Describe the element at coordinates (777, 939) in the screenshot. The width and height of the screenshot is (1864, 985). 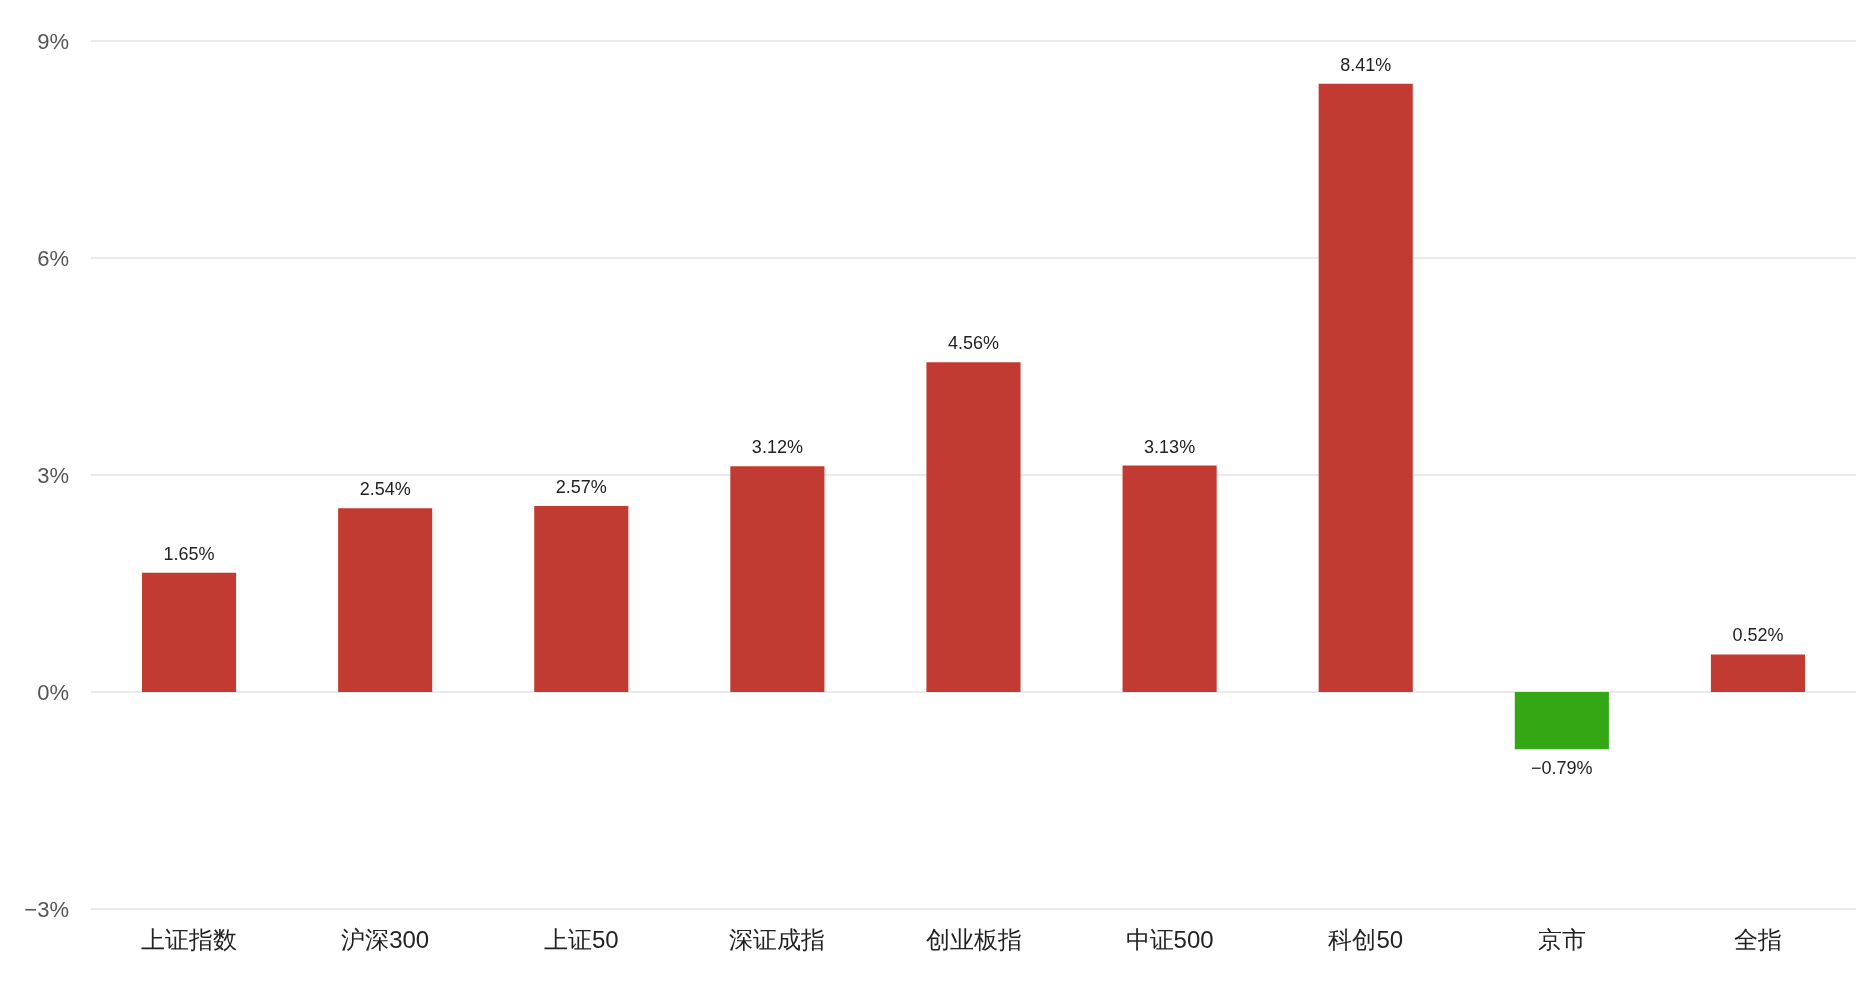
I see `x-tick-label: 深证成指` at that location.